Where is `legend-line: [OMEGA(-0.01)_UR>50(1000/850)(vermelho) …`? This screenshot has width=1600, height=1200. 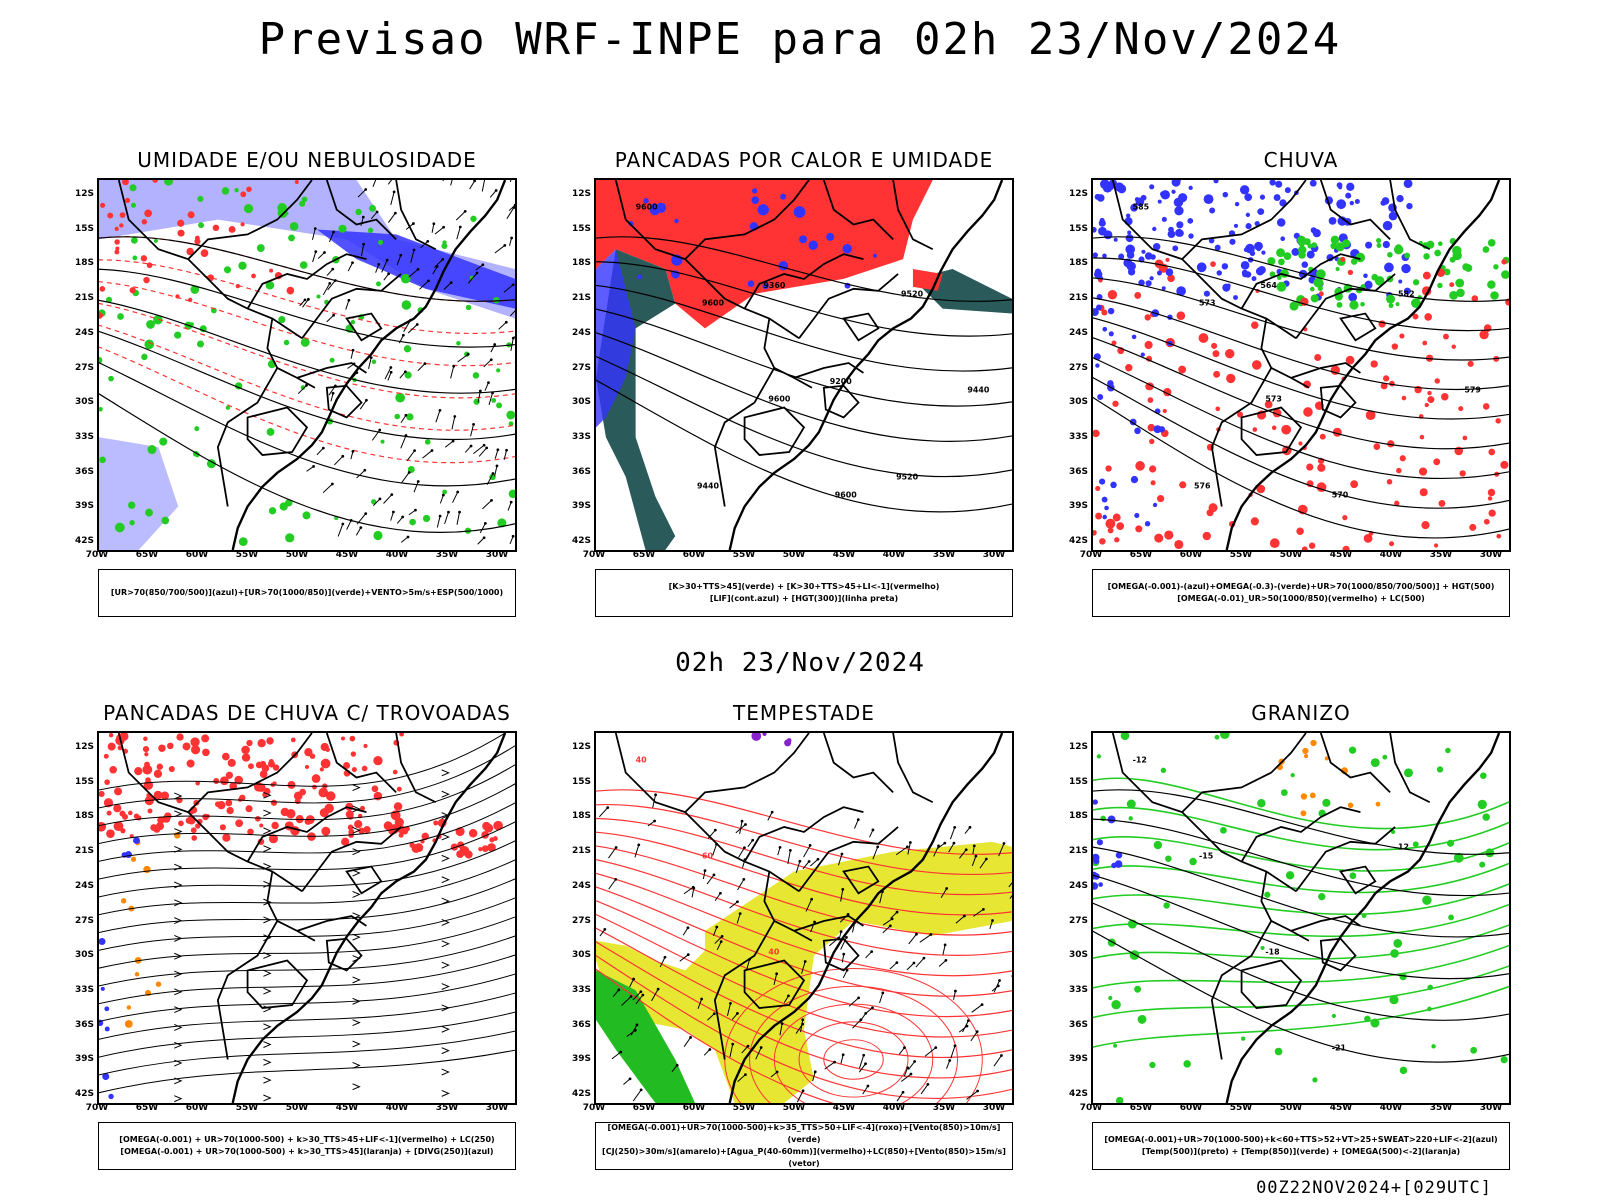 legend-line: [OMEGA(-0.01)_UR>50(1000/850)(vermelho) … is located at coordinates (1301, 598).